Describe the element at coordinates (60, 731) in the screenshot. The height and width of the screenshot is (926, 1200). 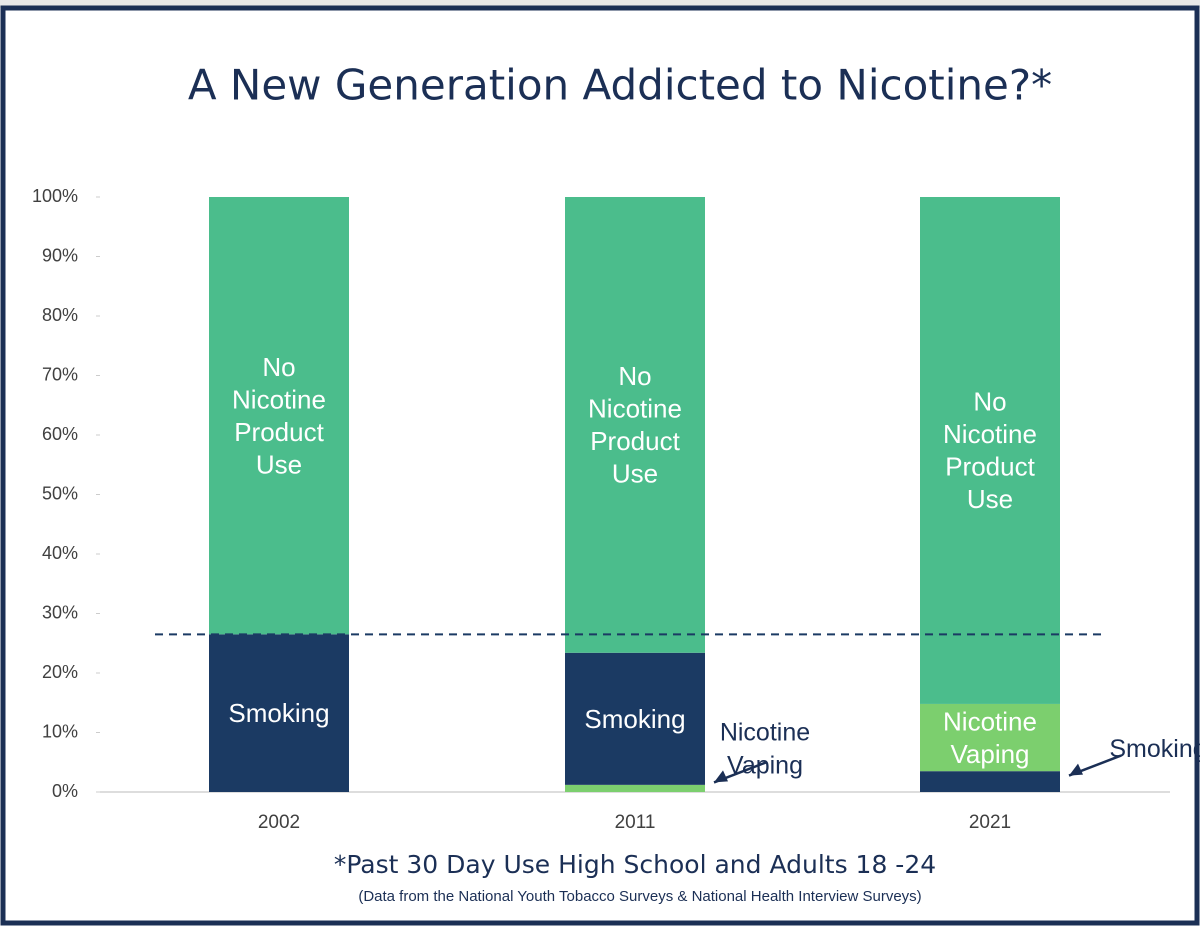
I see `y-tick-label: 10%` at that location.